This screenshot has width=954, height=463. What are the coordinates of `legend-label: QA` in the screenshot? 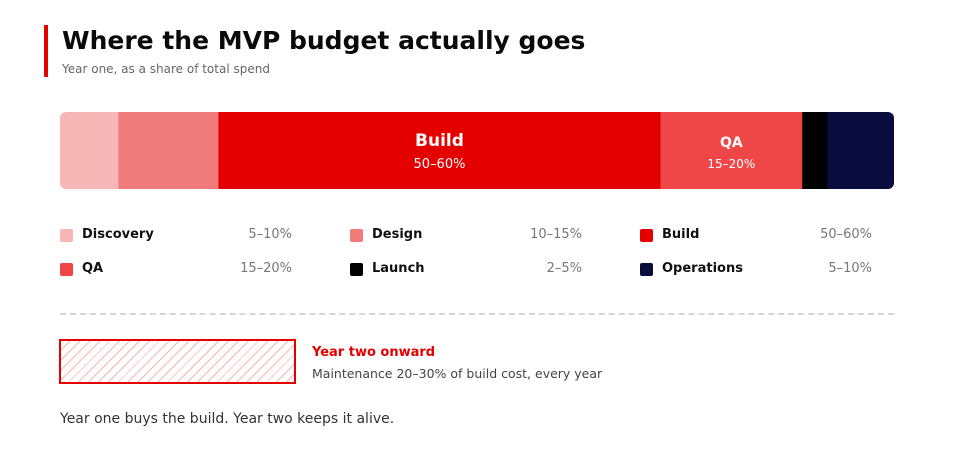 It's located at (93, 268).